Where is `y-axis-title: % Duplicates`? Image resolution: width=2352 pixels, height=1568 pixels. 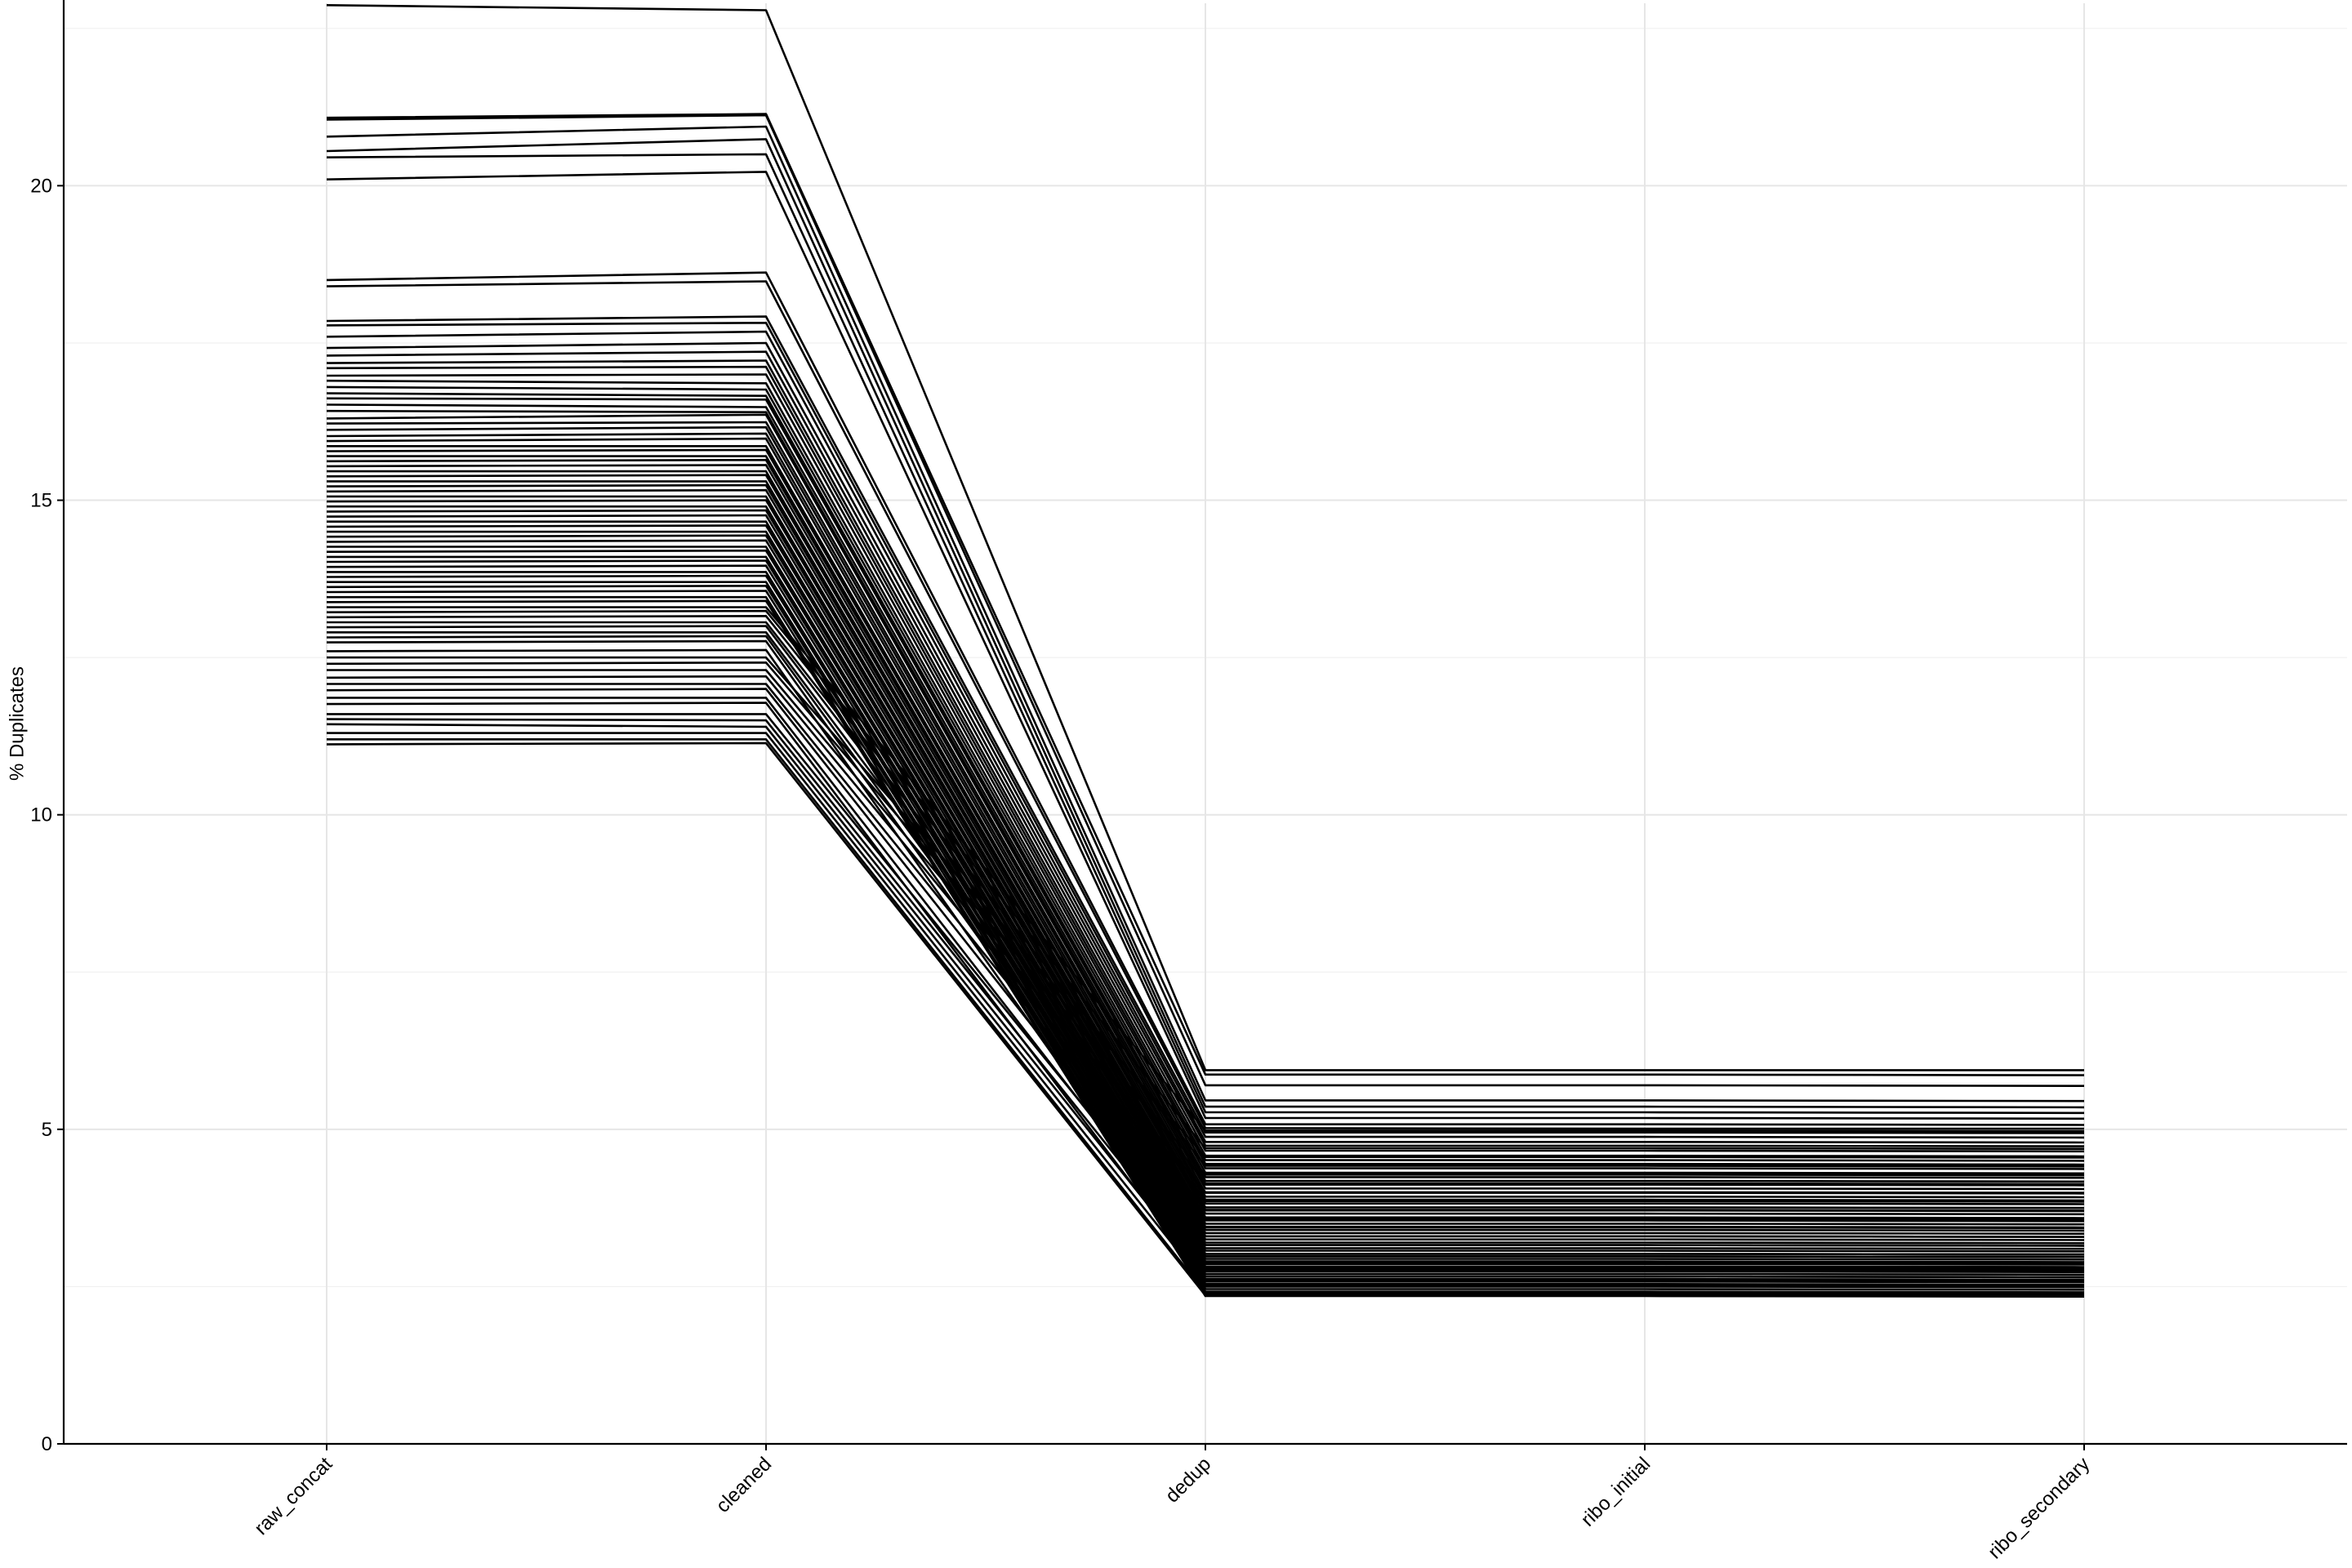 y-axis-title: % Duplicates is located at coordinates (17, 723).